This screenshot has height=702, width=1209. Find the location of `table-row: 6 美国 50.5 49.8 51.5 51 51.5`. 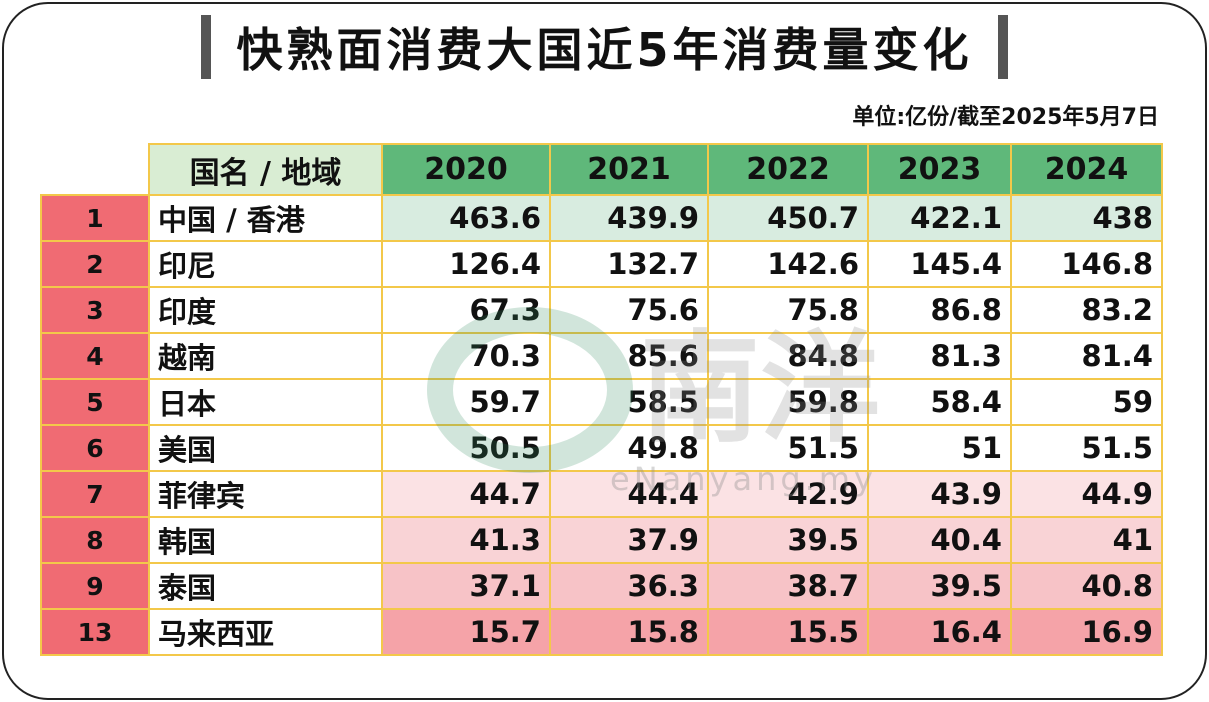

table-row: 6 美国 50.5 49.8 51.5 51 51.5 is located at coordinates (601, 448).